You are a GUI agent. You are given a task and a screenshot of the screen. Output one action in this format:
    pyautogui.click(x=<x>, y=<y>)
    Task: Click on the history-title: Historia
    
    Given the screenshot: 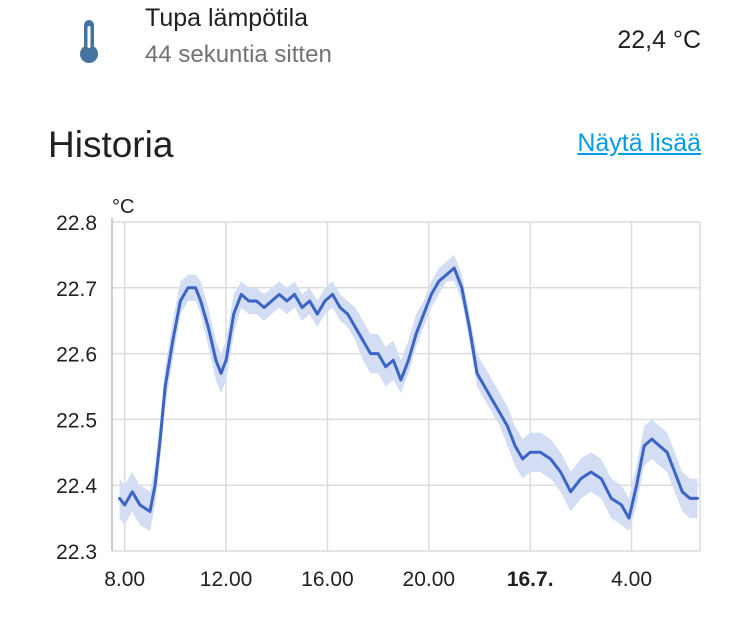 What is the action you would take?
    pyautogui.click(x=111, y=144)
    